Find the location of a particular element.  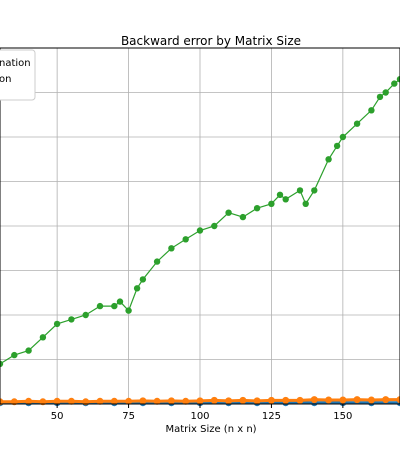

x-tick-label-125: 125 is located at coordinates (271, 416).